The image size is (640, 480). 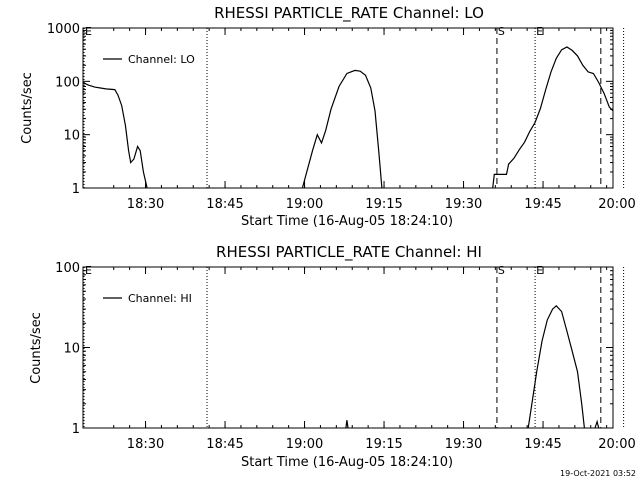 What do you see at coordinates (349, 13) in the screenshot?
I see `chart-title: RHESSI PARTICLE_RATE Channel: LO` at bounding box center [349, 13].